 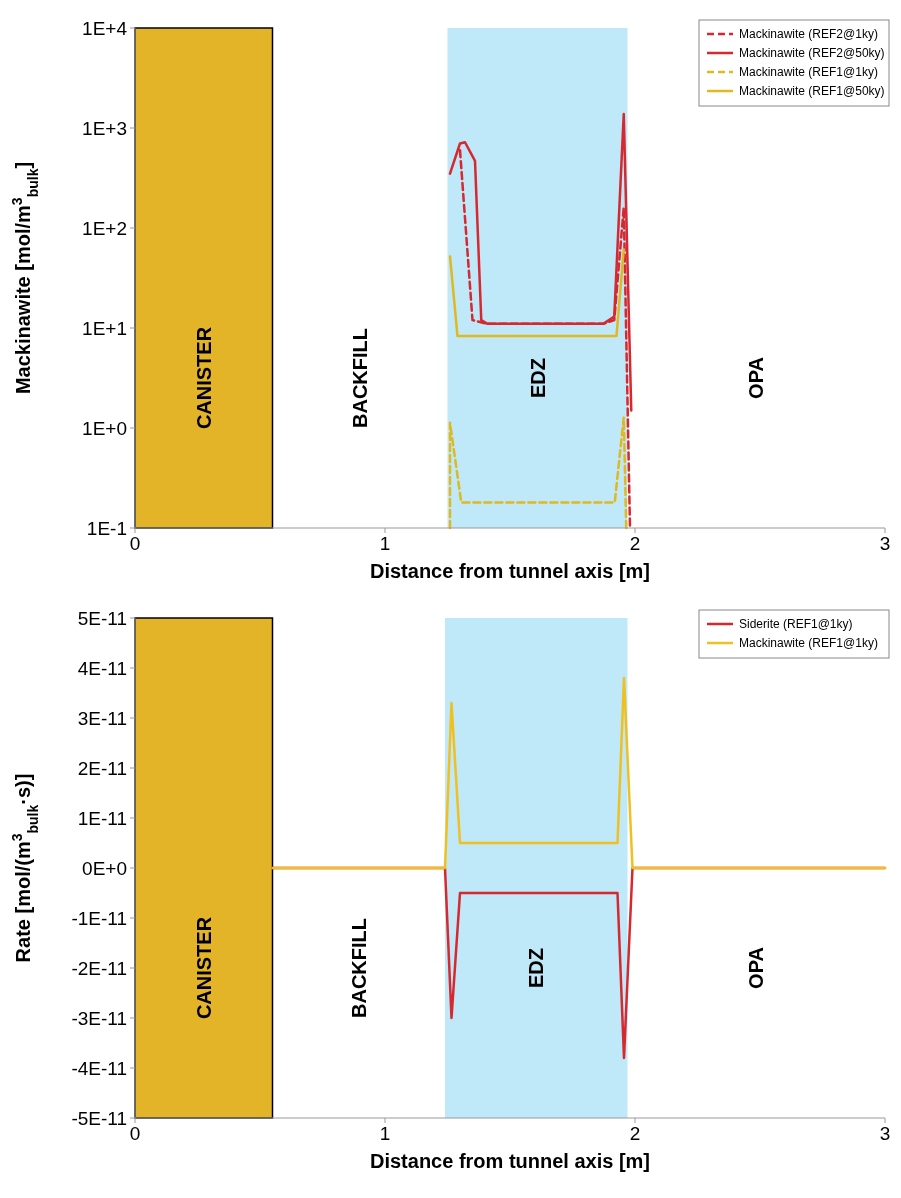 I want to click on legend-label: Mackinawite (REF2@1ky), so click(x=808, y=34).